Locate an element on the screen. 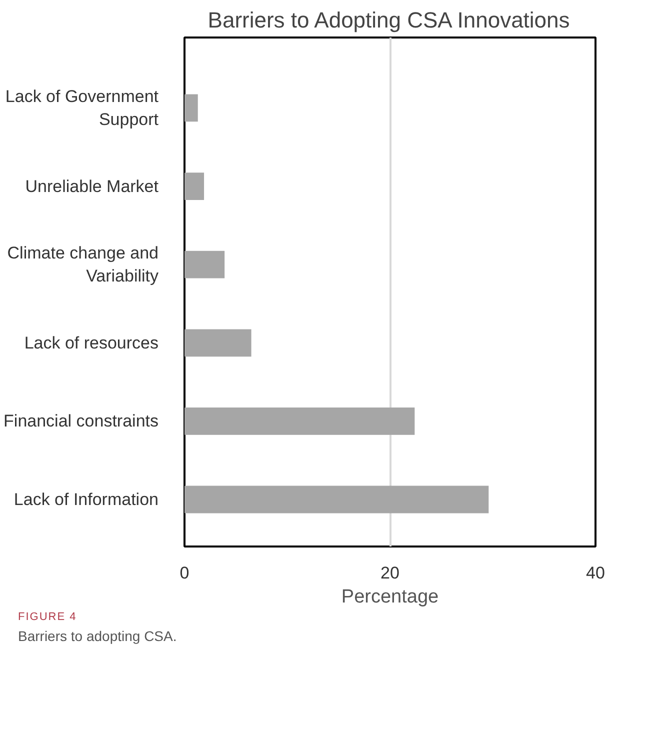 The height and width of the screenshot is (751, 648). x-tick-label: 20 is located at coordinates (390, 573).